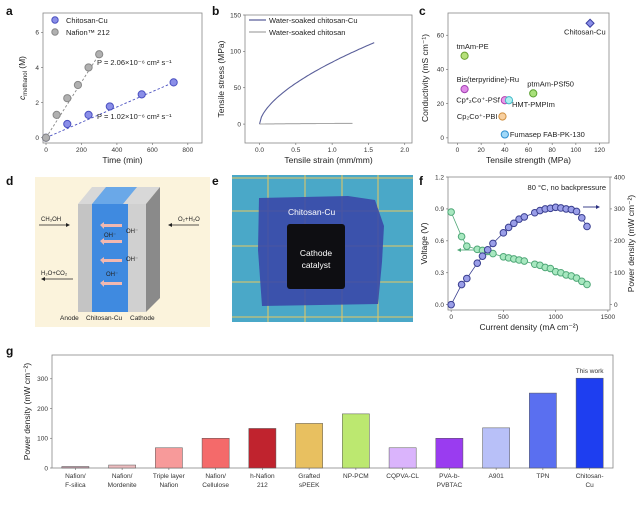 The image size is (639, 510). Describe the element at coordinates (575, 150) in the screenshot. I see `x-tick-label: 100` at that location.